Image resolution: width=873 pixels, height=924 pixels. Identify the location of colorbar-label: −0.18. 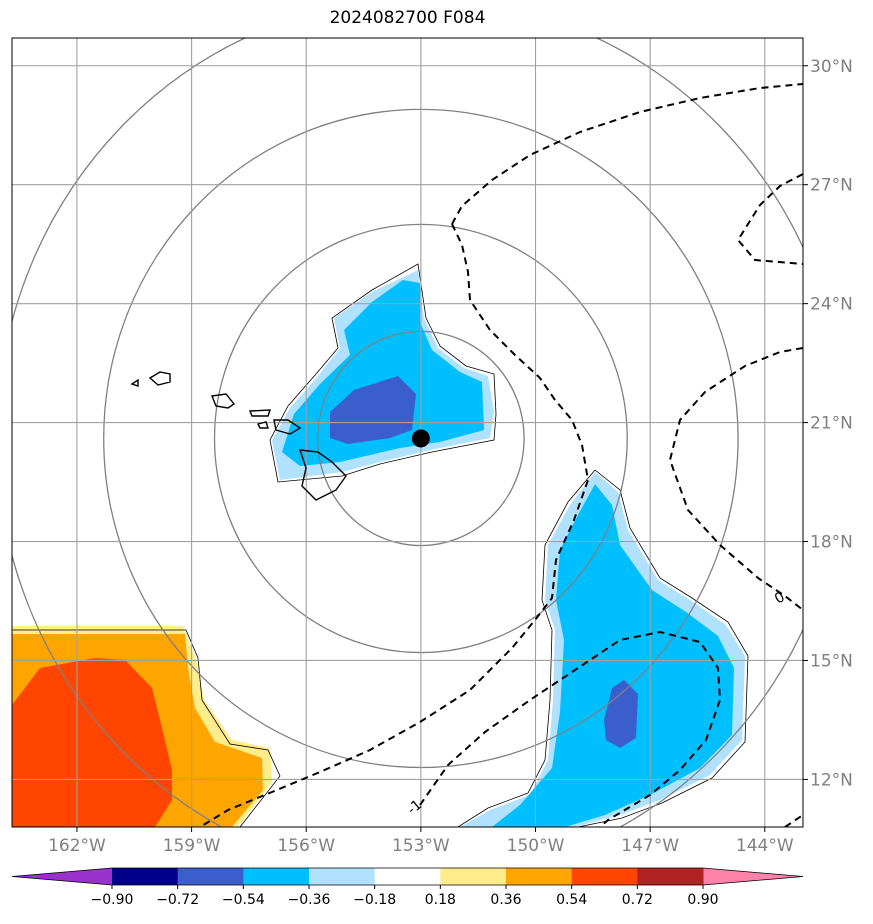
(374, 900).